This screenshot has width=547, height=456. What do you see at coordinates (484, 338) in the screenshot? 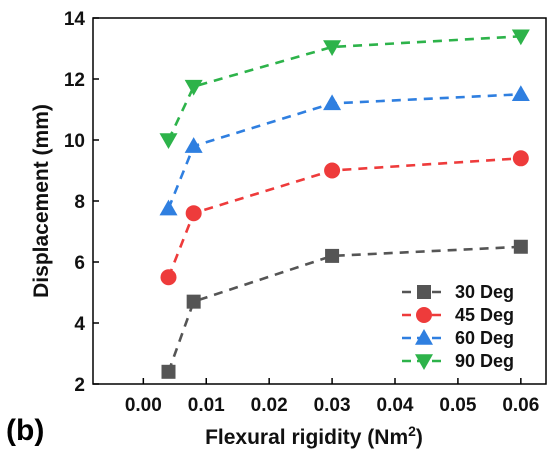
I see `legend-label: 60 Deg` at bounding box center [484, 338].